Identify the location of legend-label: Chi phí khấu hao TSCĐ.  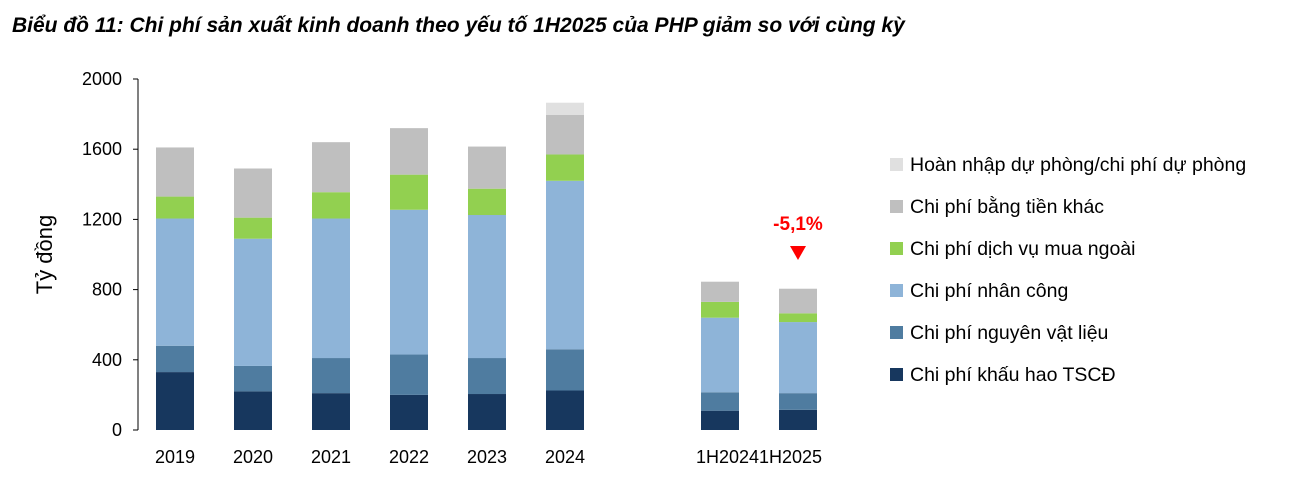
(1013, 375).